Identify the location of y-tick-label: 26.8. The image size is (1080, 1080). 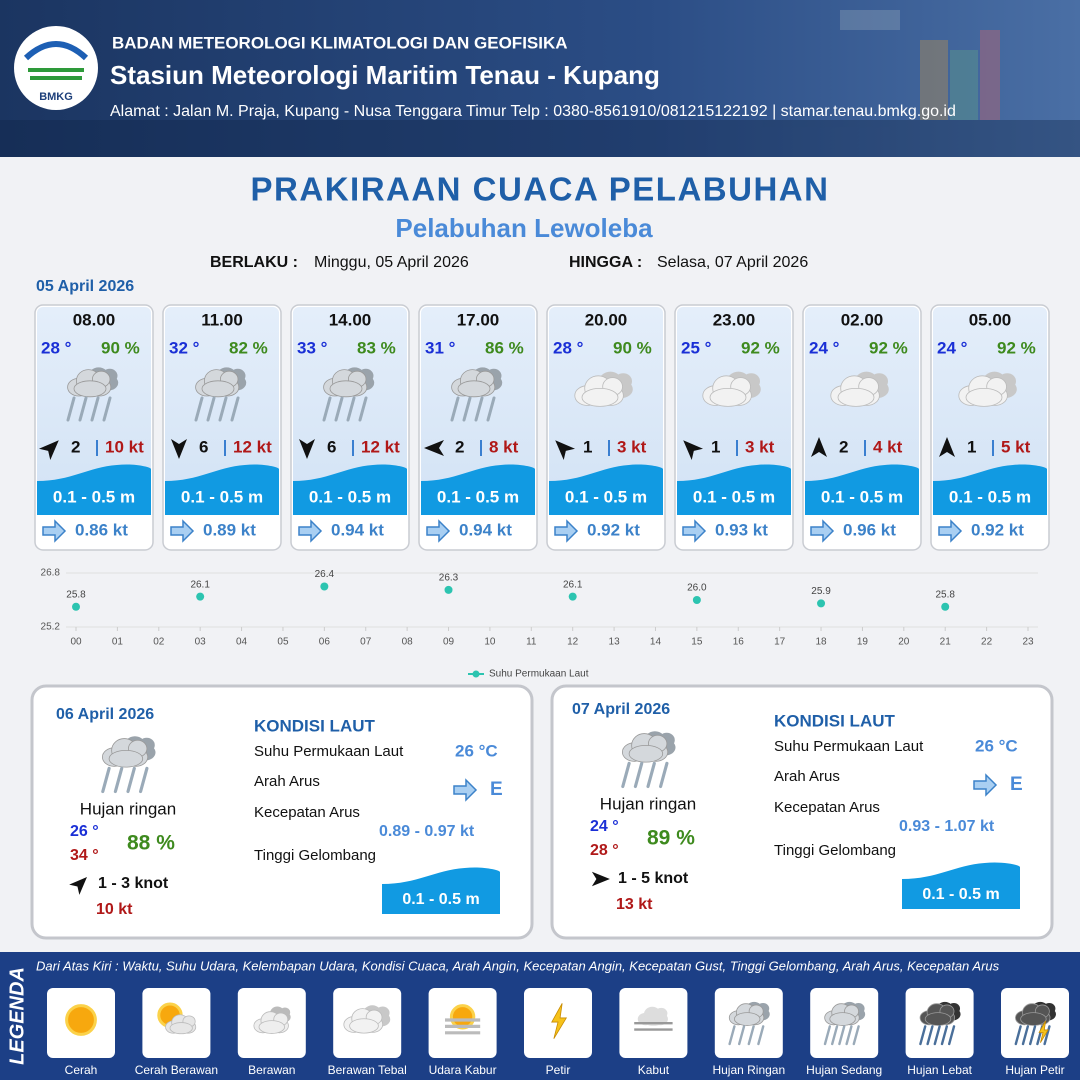
(51, 573).